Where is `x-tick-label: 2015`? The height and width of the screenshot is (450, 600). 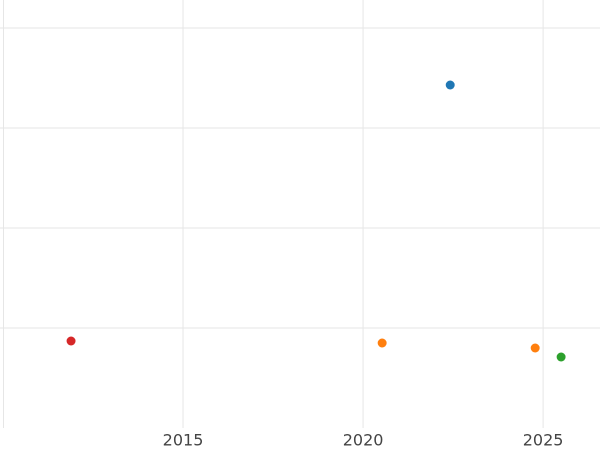 x-tick-label: 2015 is located at coordinates (183, 440).